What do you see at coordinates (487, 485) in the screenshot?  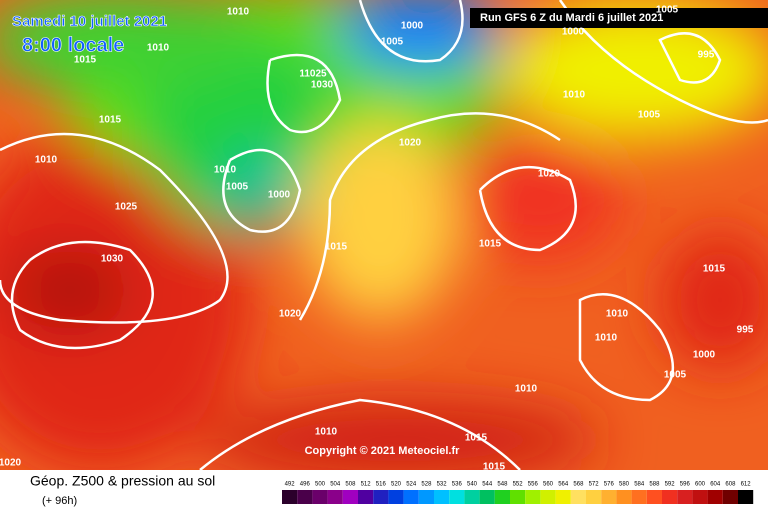 I see `legend-tick-label: 544` at bounding box center [487, 485].